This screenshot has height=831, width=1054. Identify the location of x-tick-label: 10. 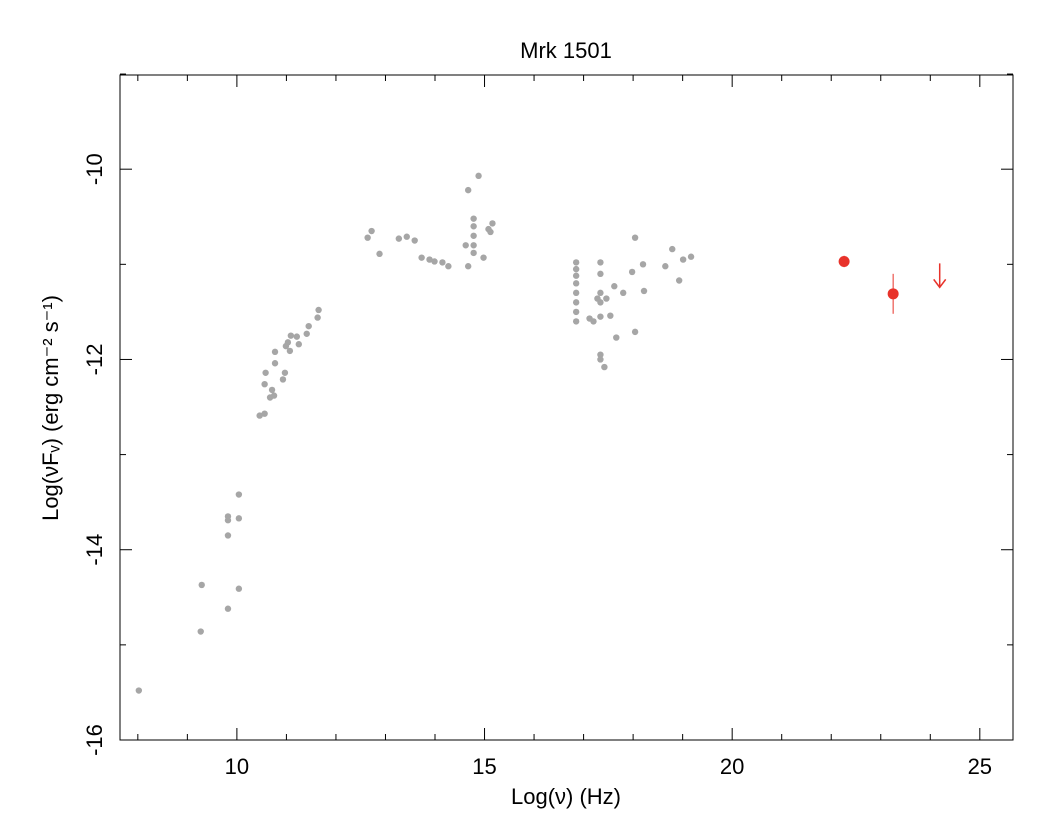
(237, 766).